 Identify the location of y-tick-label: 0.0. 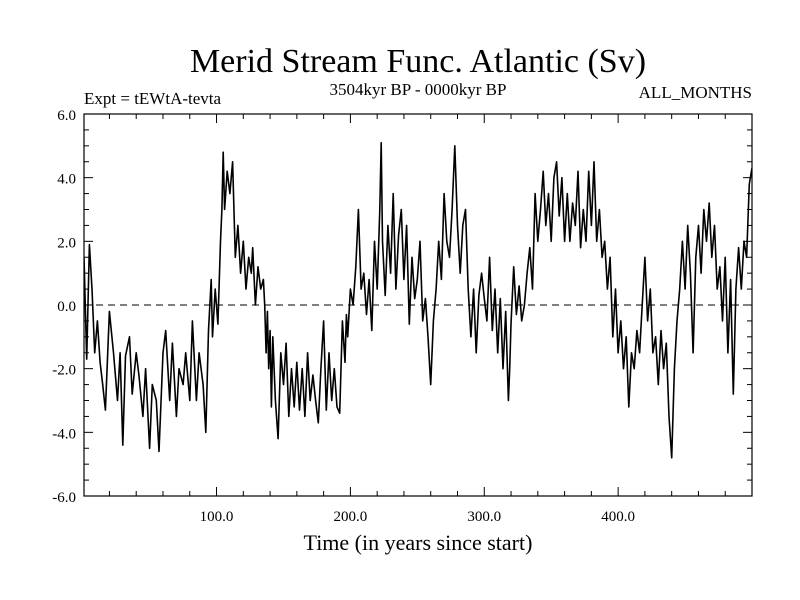
(66, 307).